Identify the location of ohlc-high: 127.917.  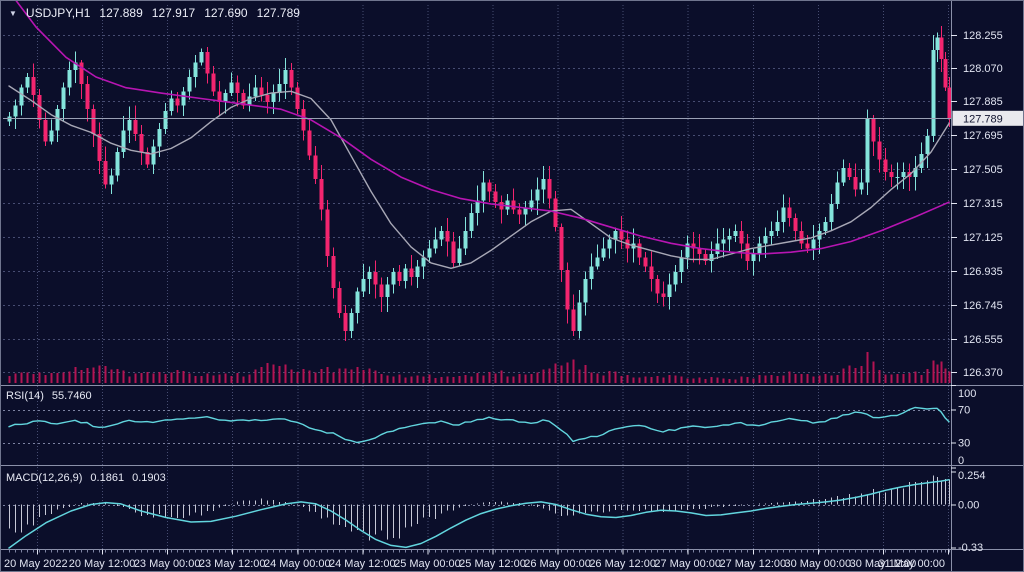
(173, 13).